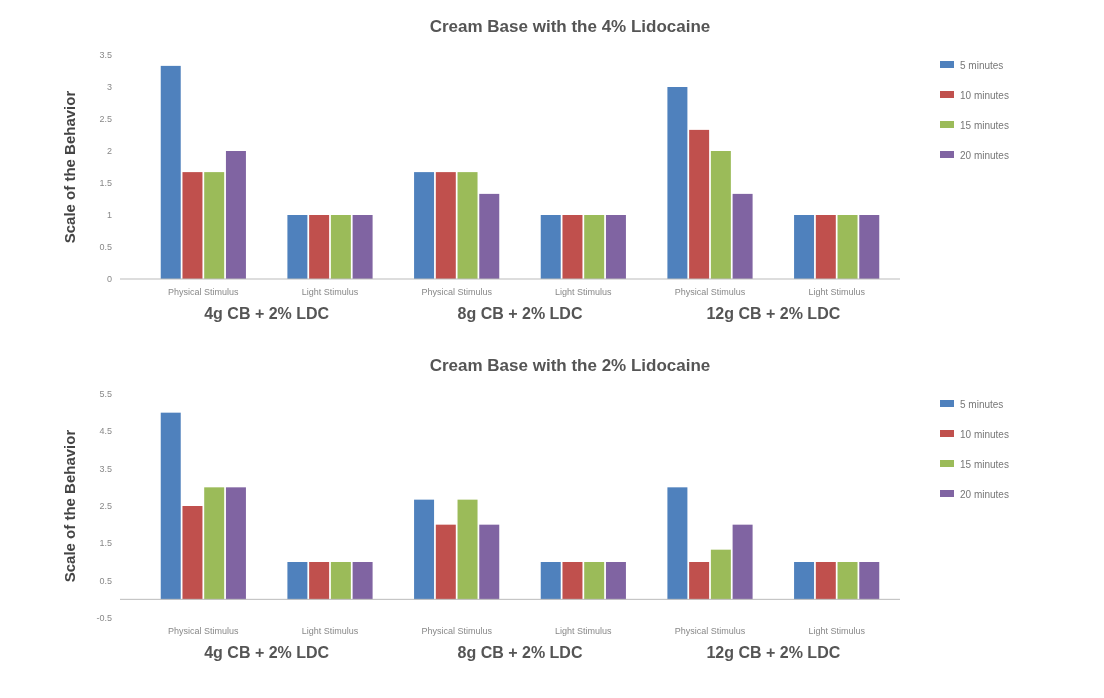  What do you see at coordinates (105, 431) in the screenshot?
I see `y-tick-label: 4.5` at bounding box center [105, 431].